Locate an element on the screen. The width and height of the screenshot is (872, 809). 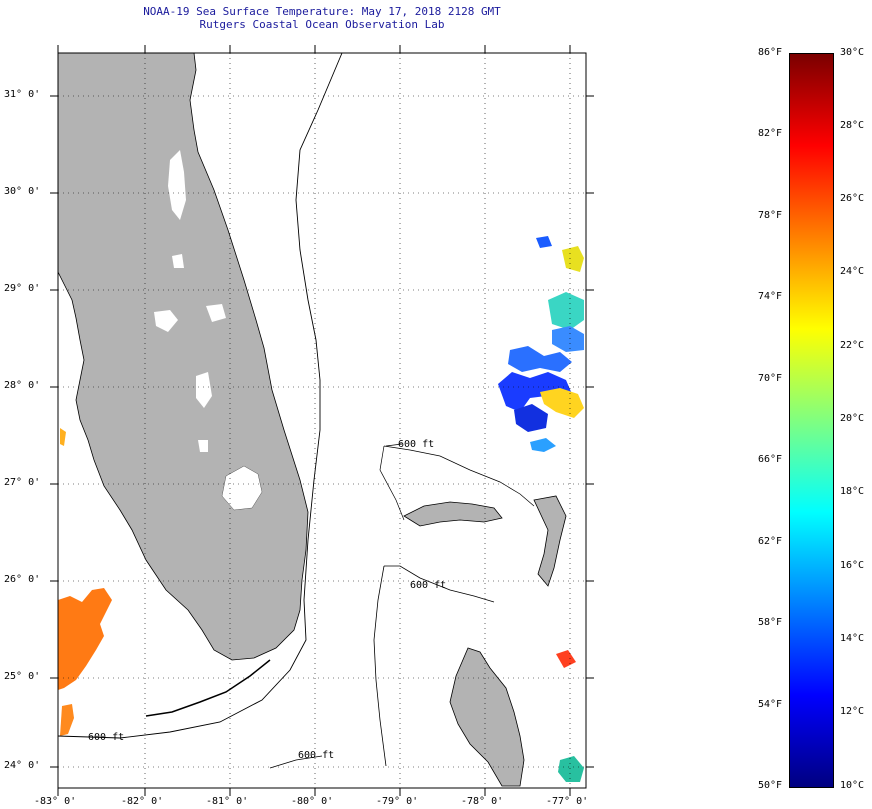
colorbar-c-label: 16°C is located at coordinates (852, 565).